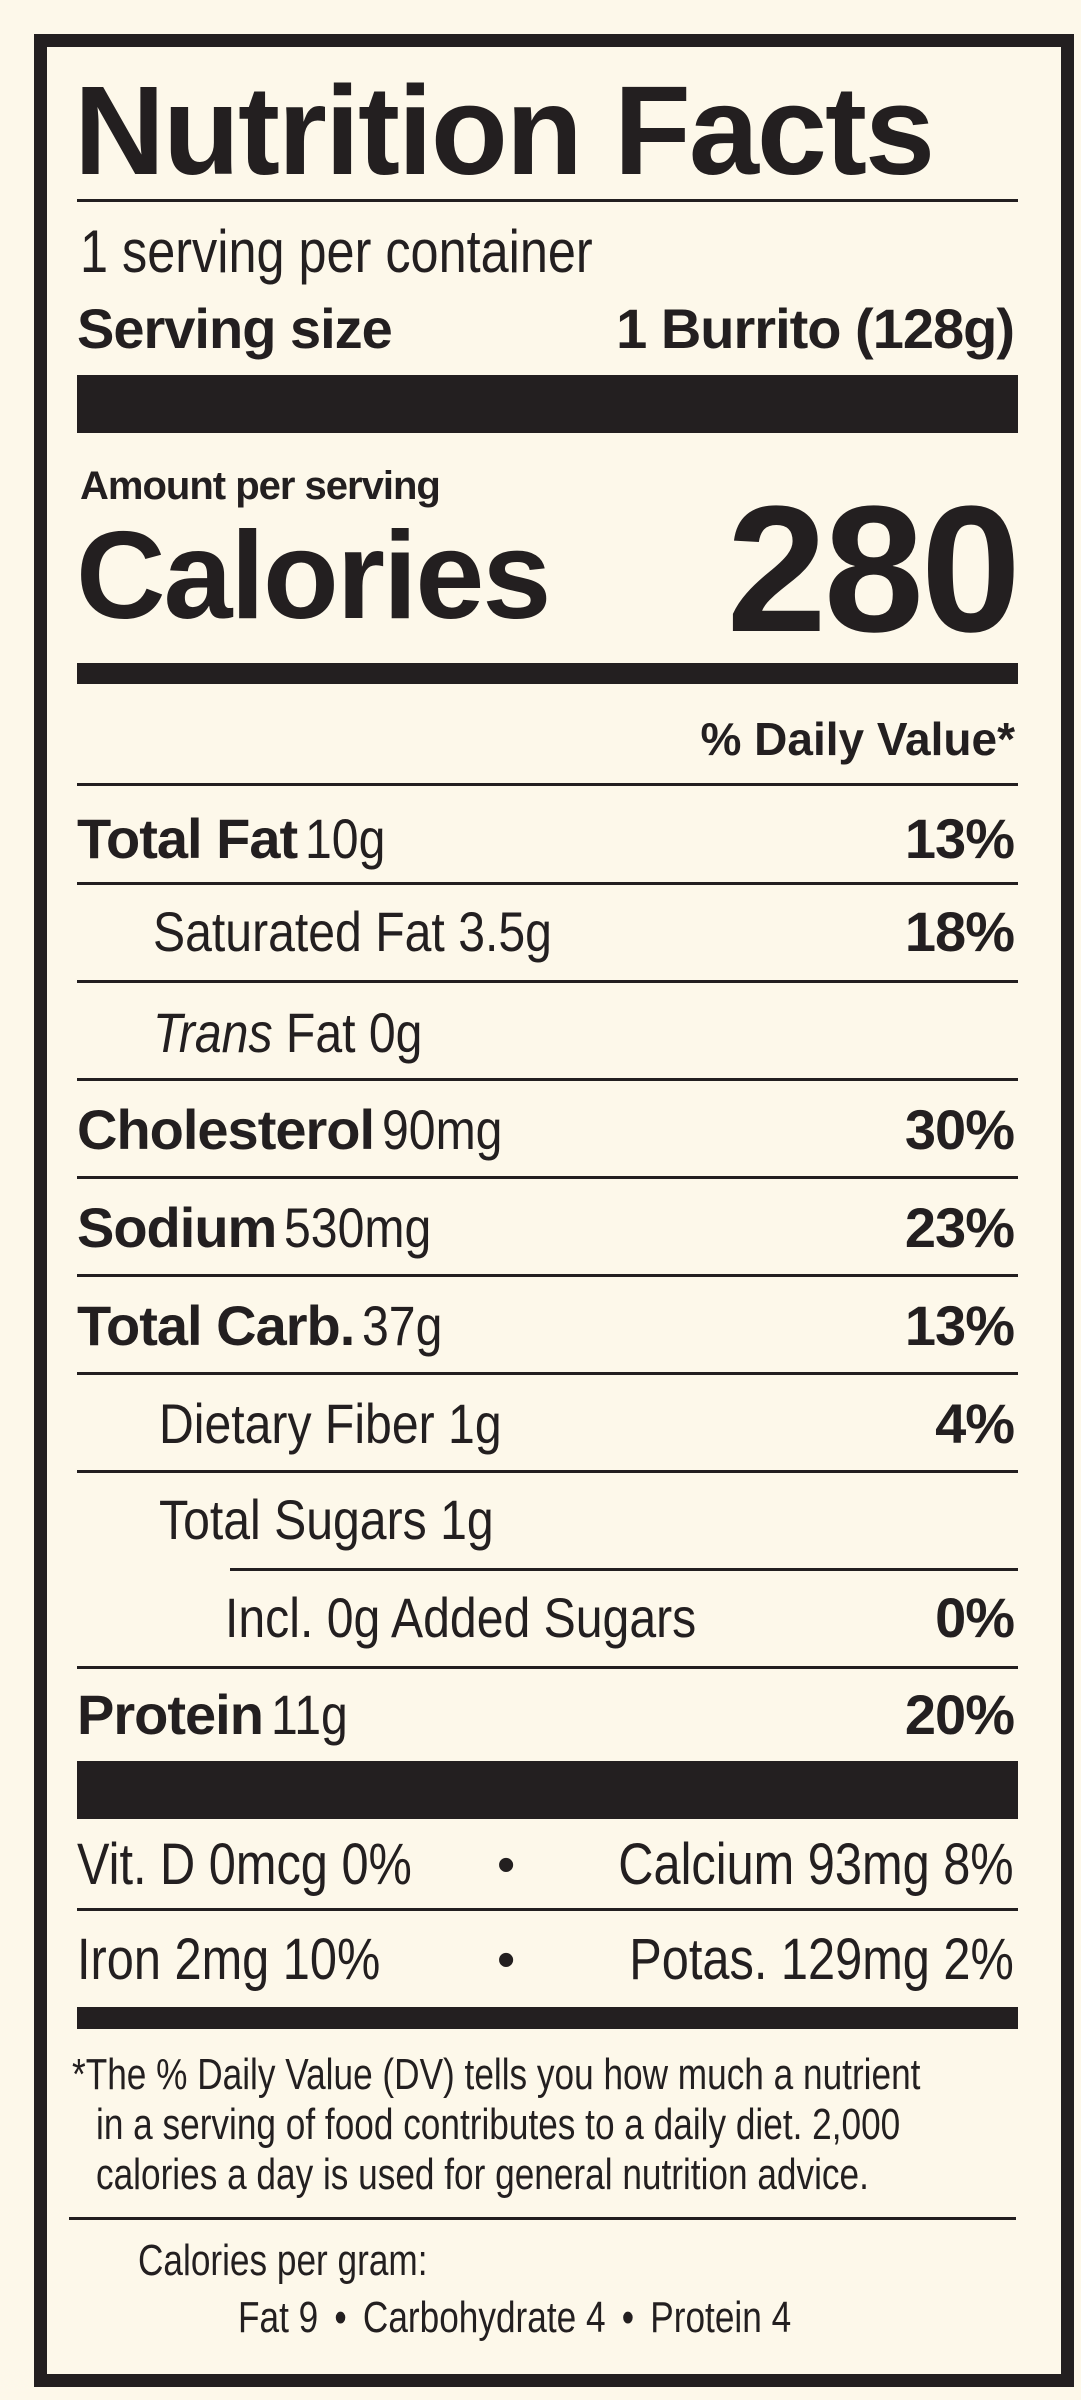 The width and height of the screenshot is (1081, 2400). I want to click on micronutrient-row-2: Iron 2mg 10% • Potas. 129mg 2%, so click(545, 1960).